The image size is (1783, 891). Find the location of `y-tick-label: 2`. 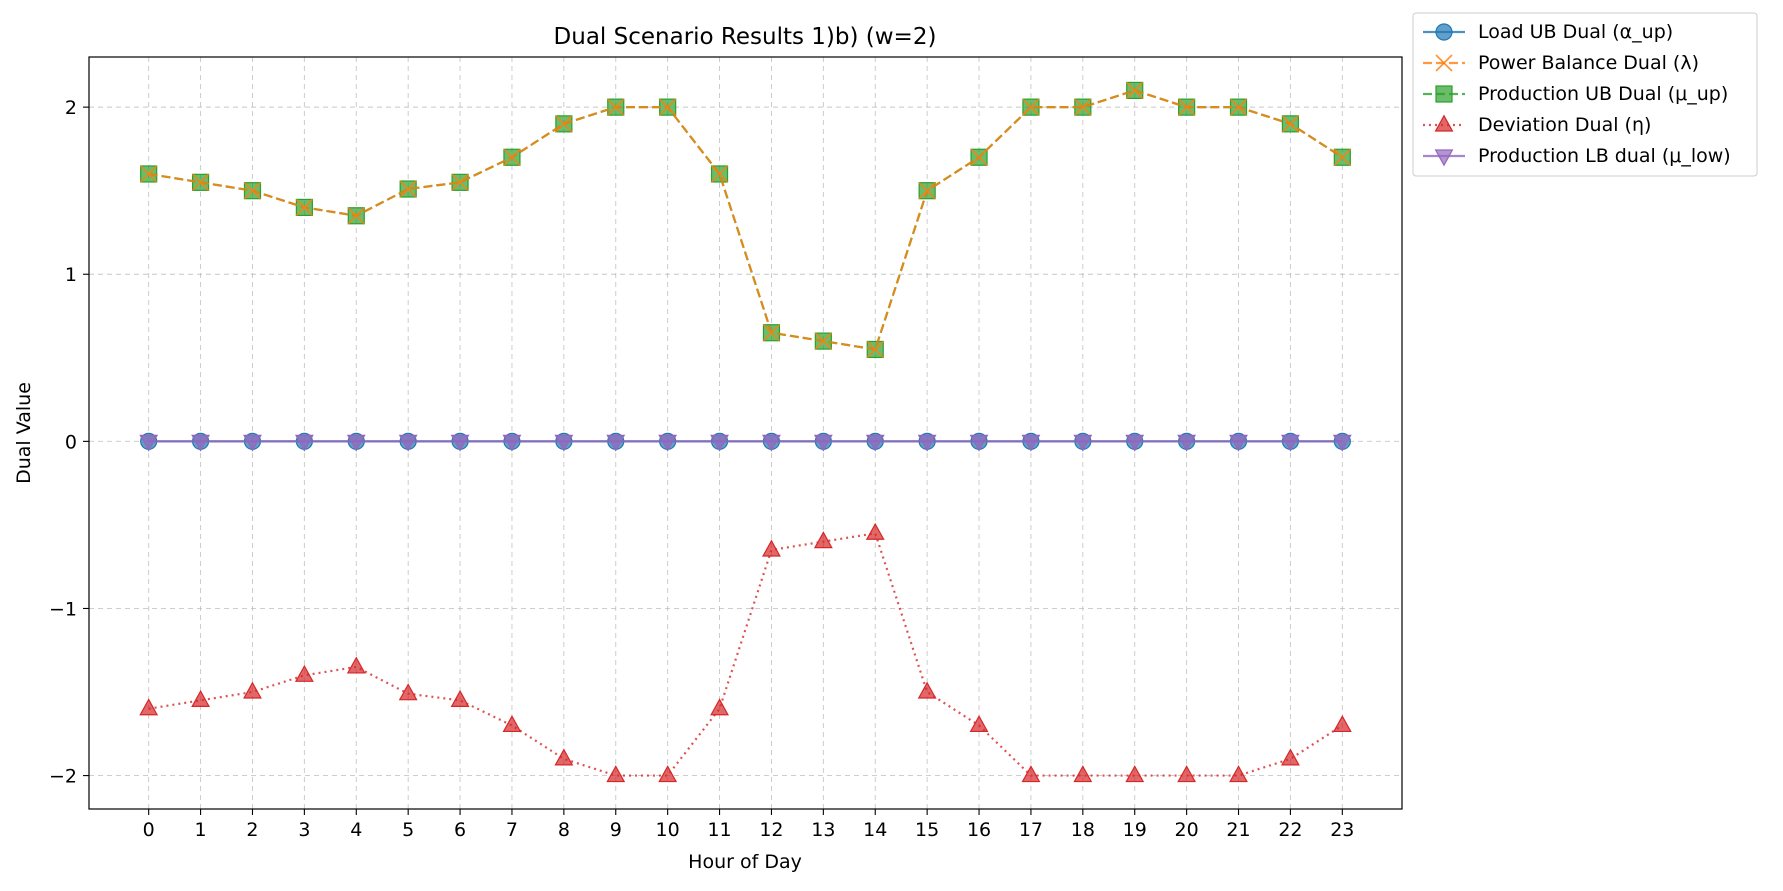

y-tick-label: 2 is located at coordinates (71, 108).